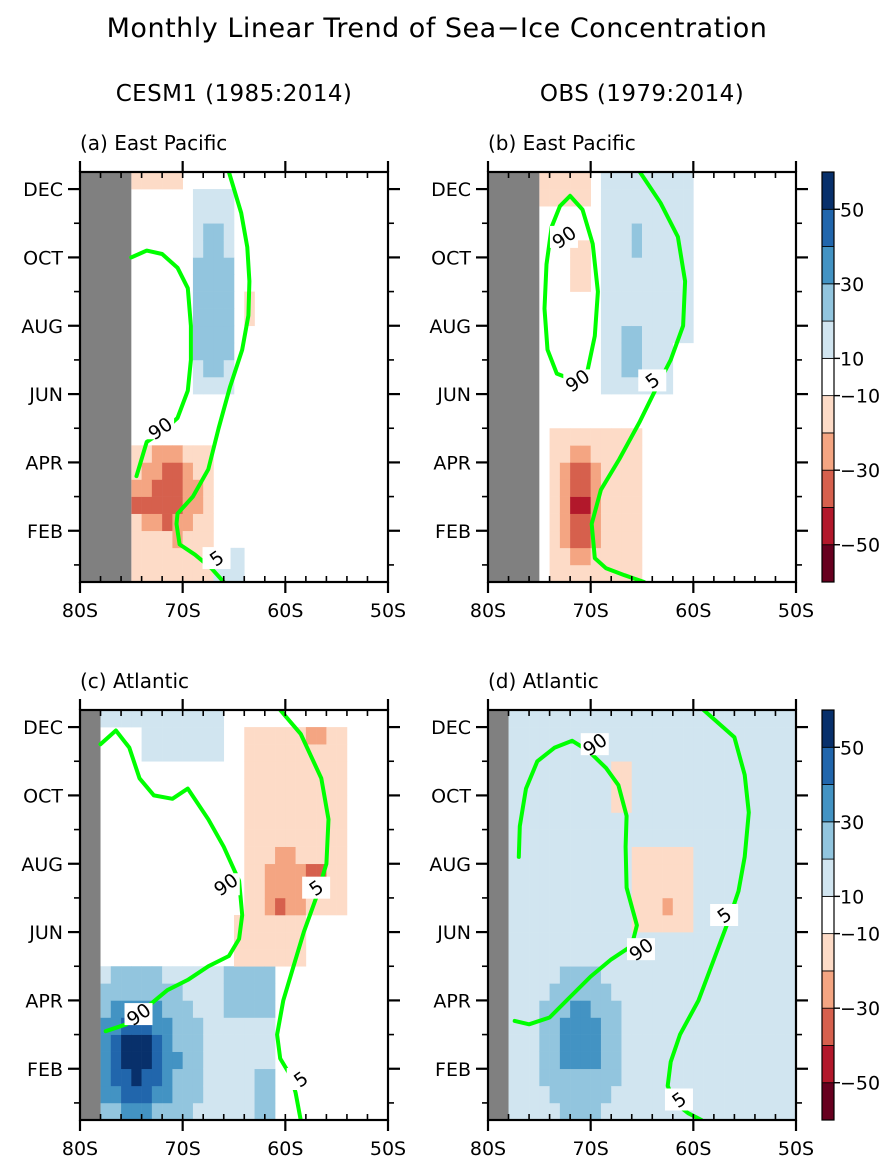  I want to click on colorbar-swatch, so click(828, 563).